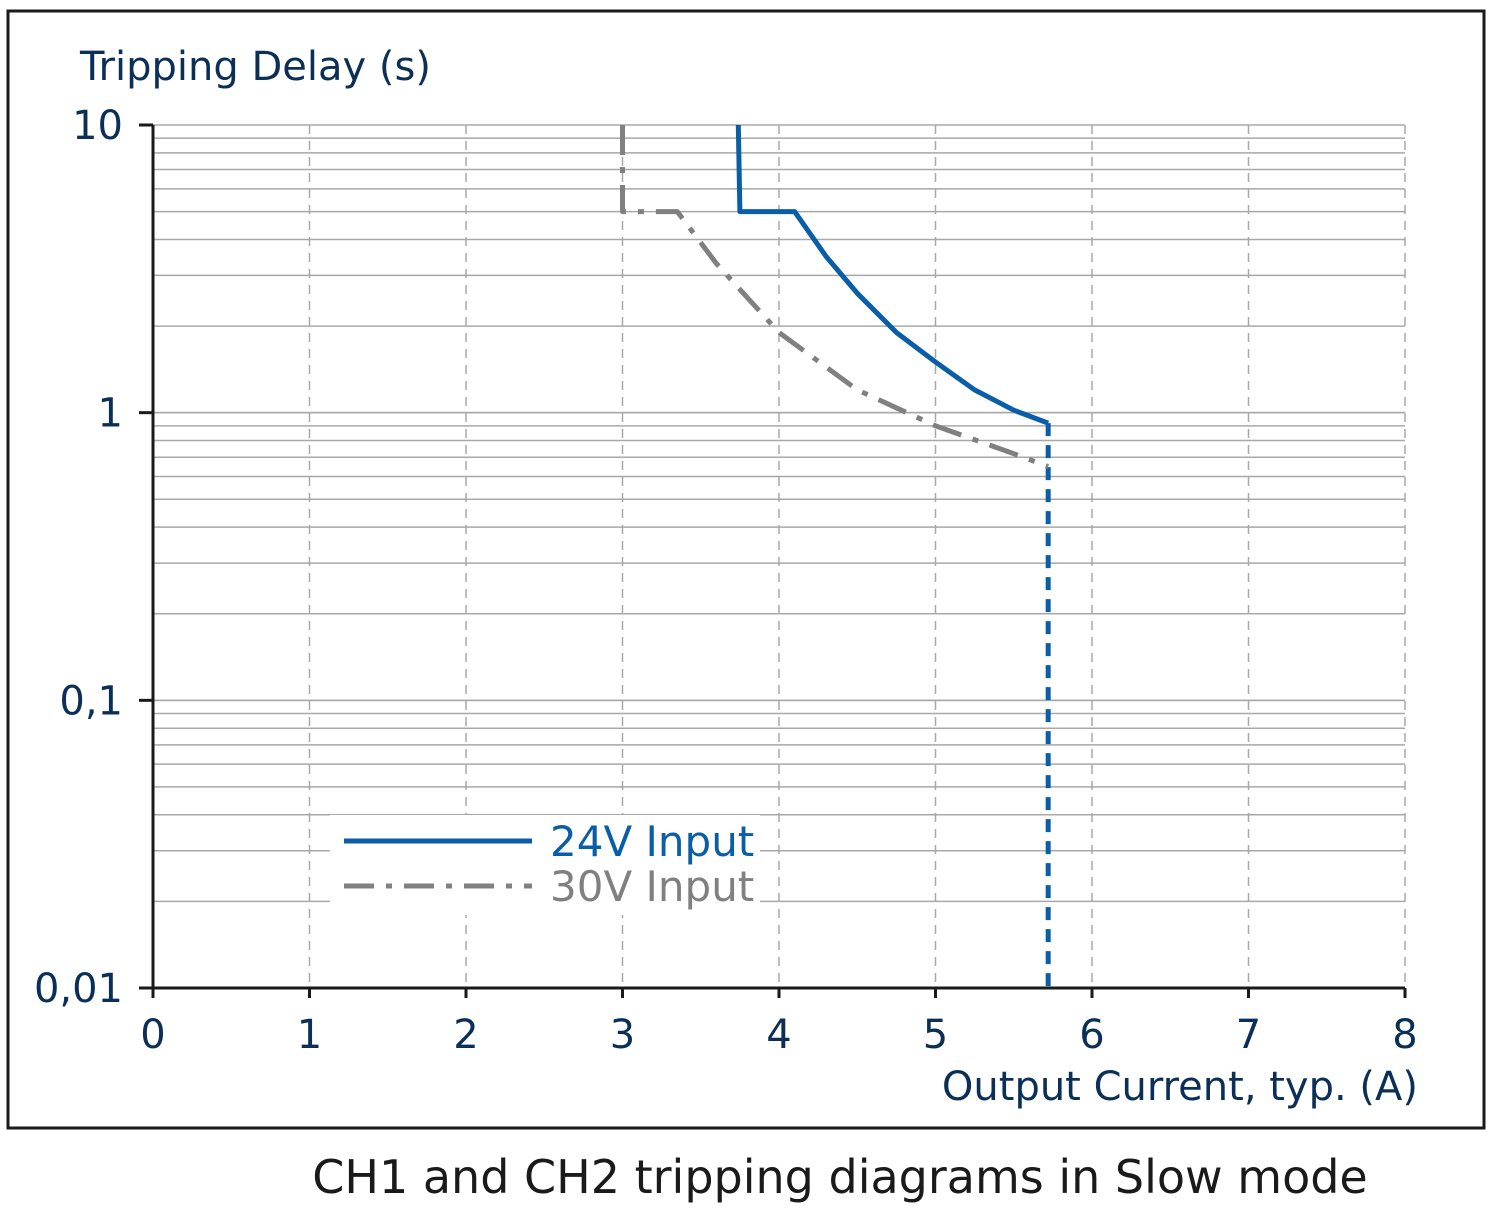 The height and width of the screenshot is (1214, 1500). Describe the element at coordinates (652, 886) in the screenshot. I see `legend-label-30v: 30V Input` at that location.